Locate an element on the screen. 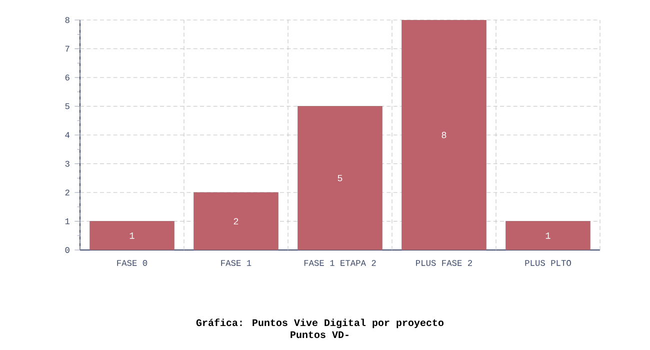 This screenshot has height=350, width=650. data-label: 5 is located at coordinates (340, 178).